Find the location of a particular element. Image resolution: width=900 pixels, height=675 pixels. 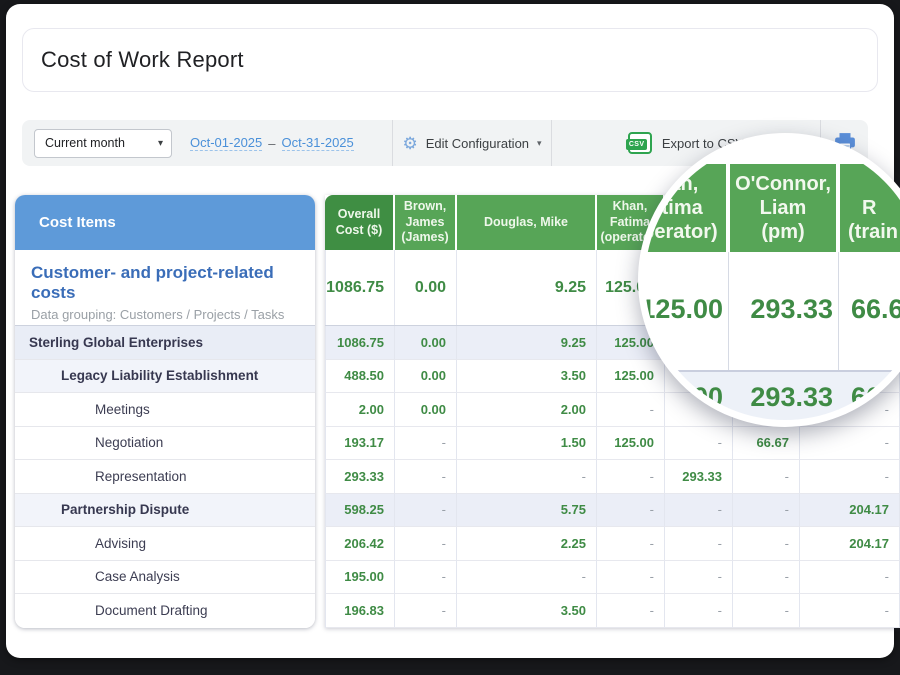

cost-item-label: Sterling Global Enterprises is located at coordinates (116, 342).